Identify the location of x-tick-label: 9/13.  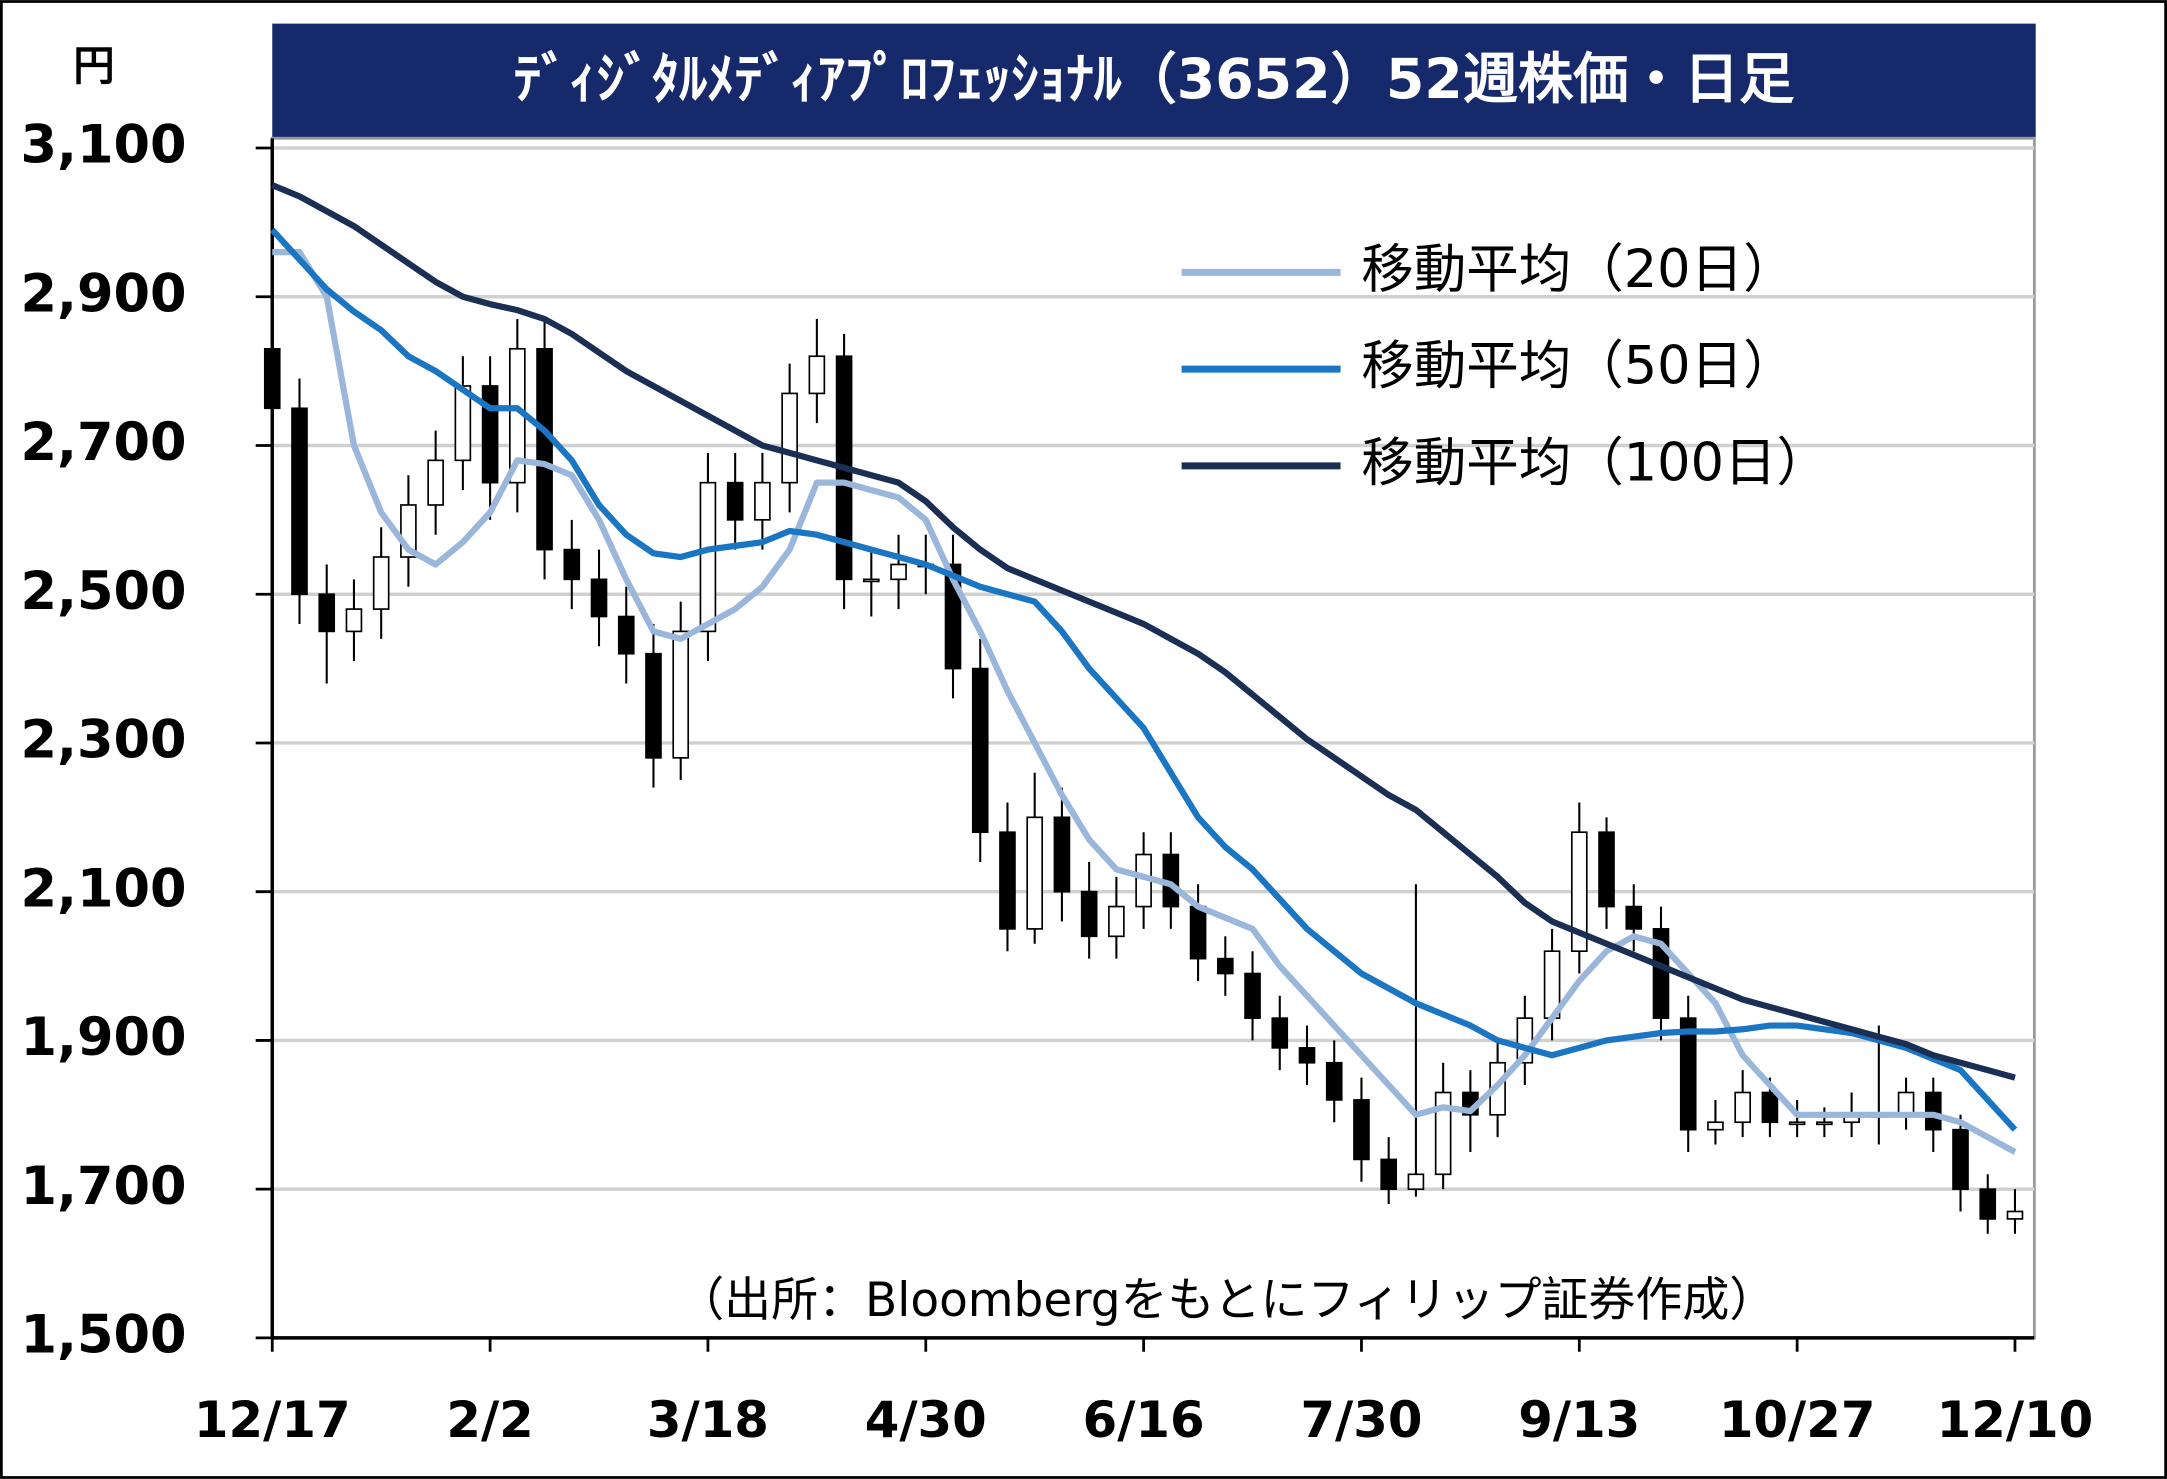
(1579, 1420).